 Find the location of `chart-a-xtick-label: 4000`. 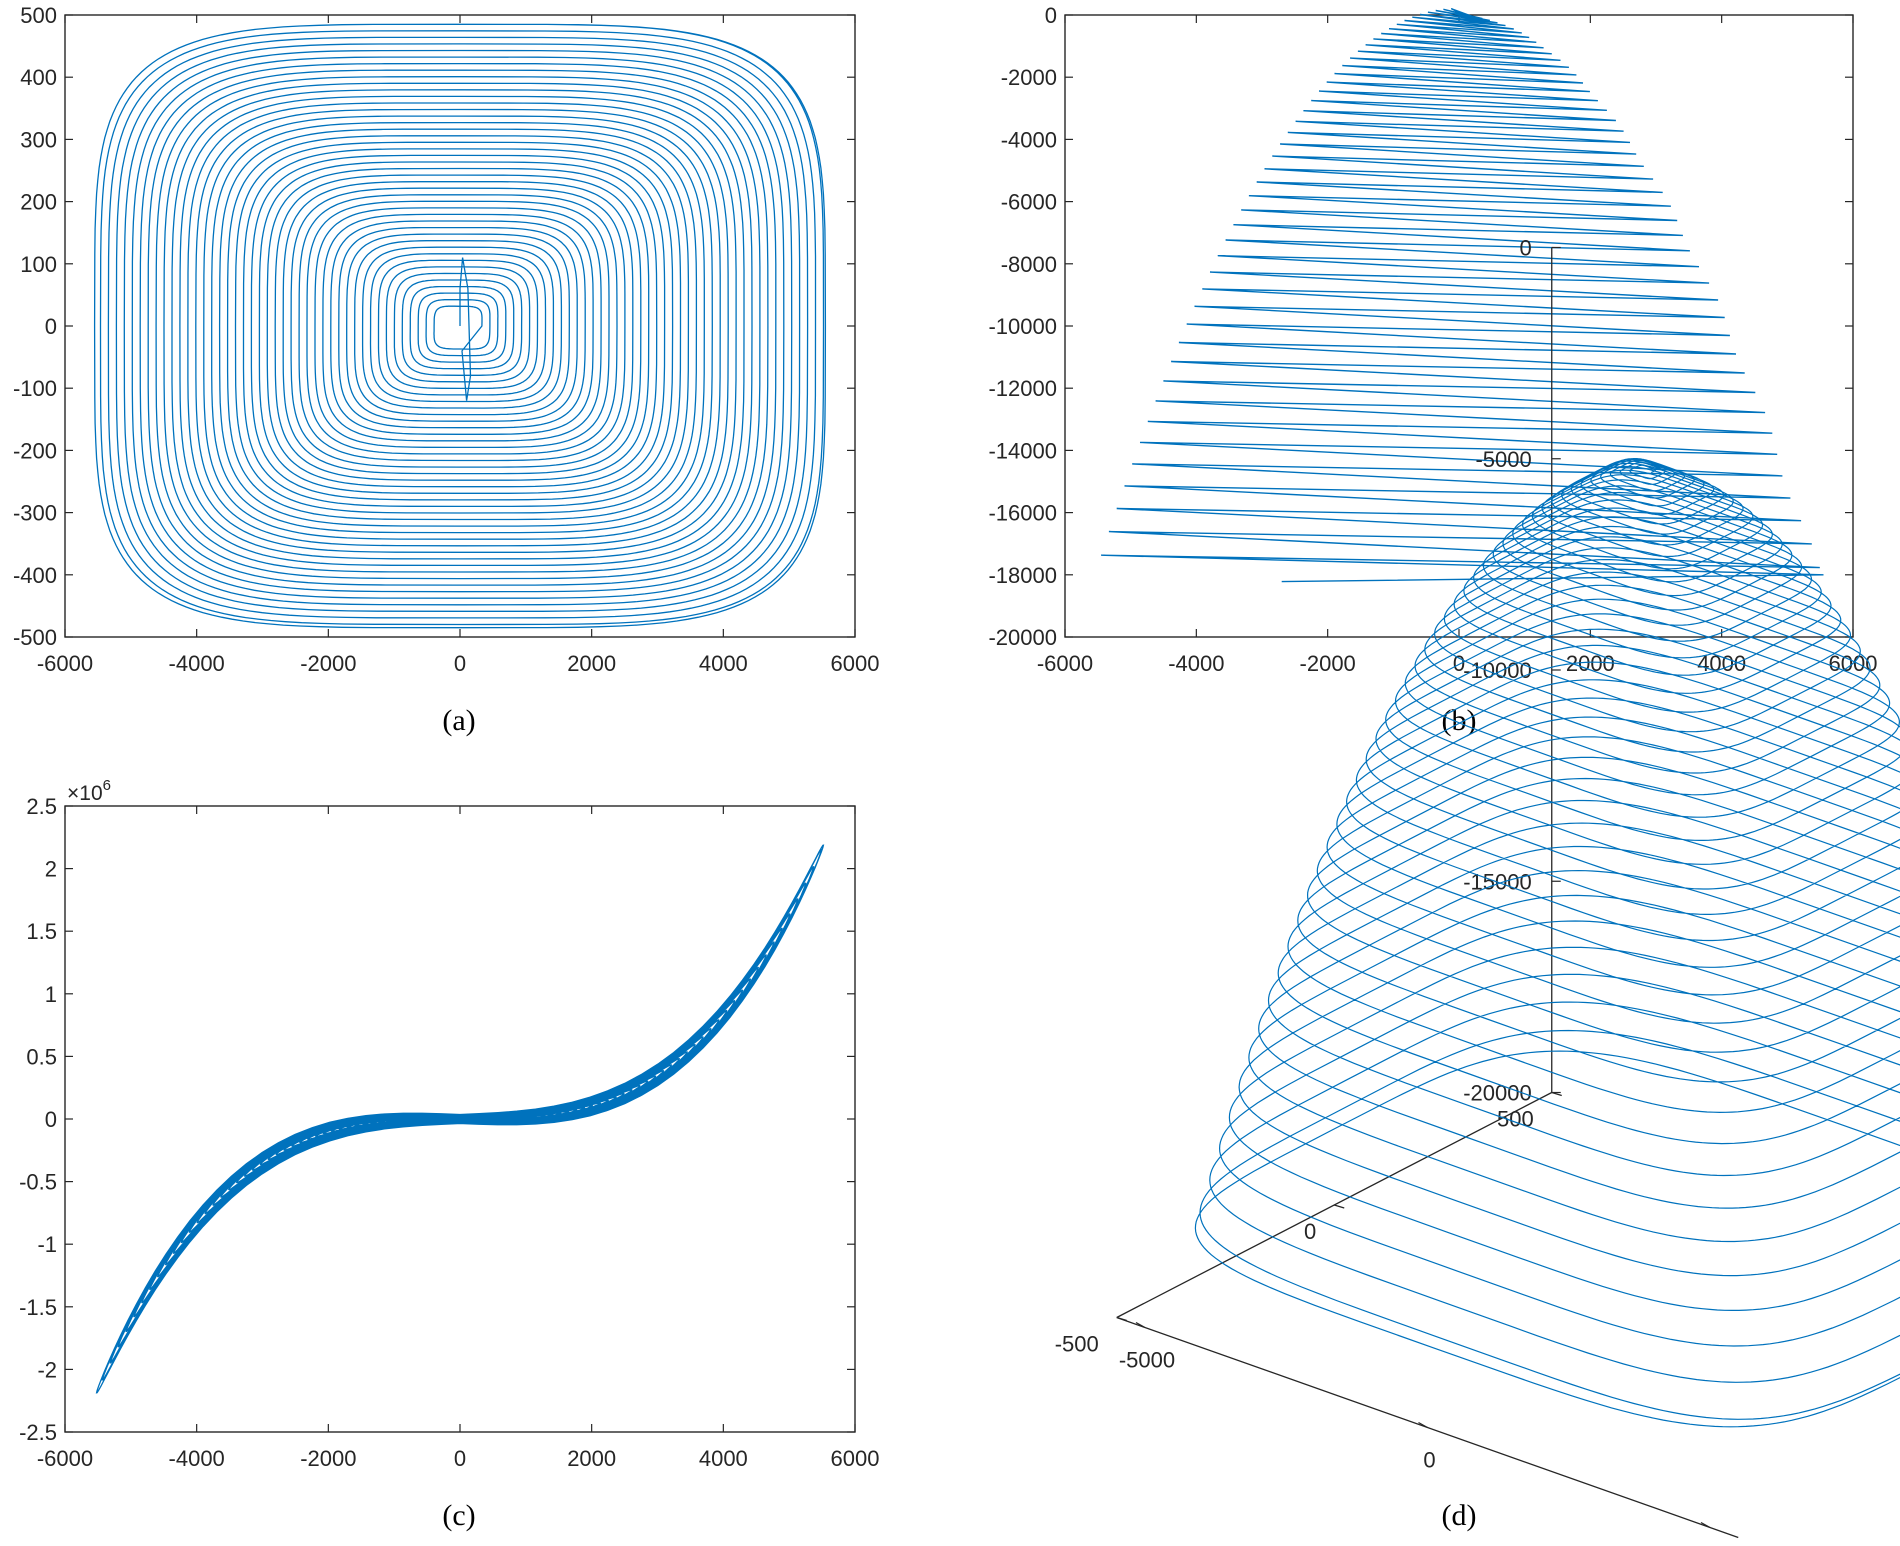

chart-a-xtick-label: 4000 is located at coordinates (723, 663).